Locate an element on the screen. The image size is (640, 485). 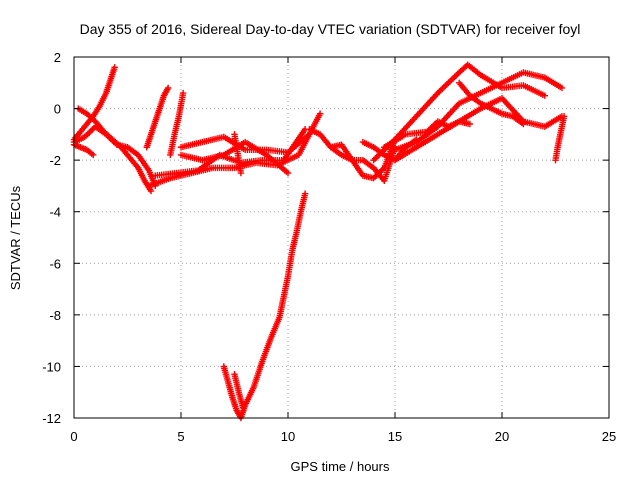
series-track-j is located at coordinates (234, 157).